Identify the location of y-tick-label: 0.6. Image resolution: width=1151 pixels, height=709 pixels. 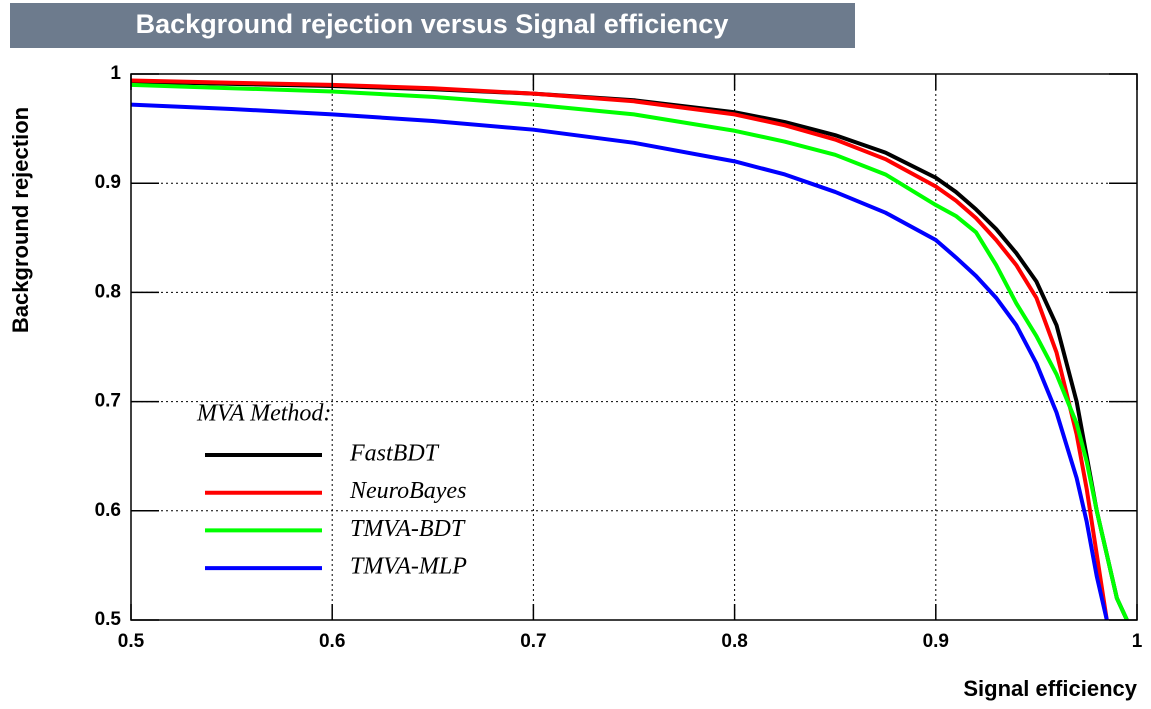
(108, 510).